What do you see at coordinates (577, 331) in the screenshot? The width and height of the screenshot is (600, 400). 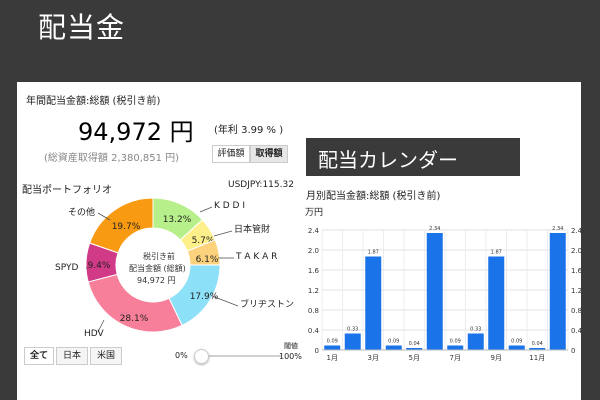 I see `y-tick-label-right: 0.4` at bounding box center [577, 331].